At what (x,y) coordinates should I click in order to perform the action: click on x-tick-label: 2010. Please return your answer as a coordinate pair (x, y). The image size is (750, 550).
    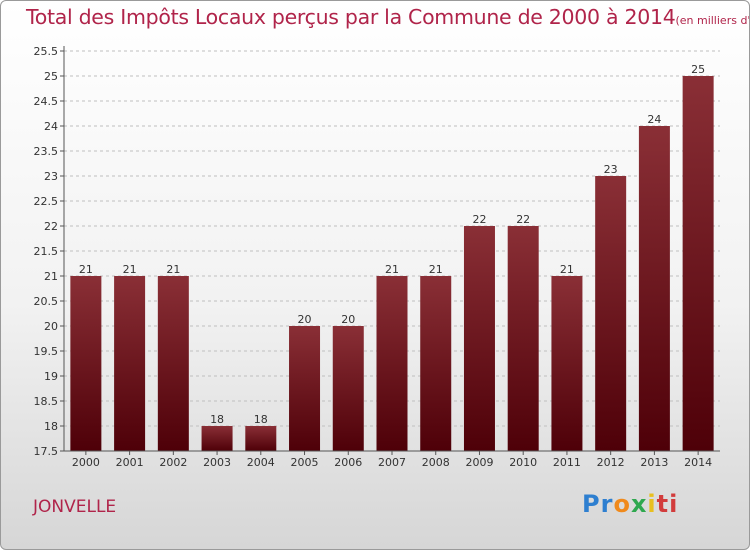
    Looking at the image, I should click on (523, 462).